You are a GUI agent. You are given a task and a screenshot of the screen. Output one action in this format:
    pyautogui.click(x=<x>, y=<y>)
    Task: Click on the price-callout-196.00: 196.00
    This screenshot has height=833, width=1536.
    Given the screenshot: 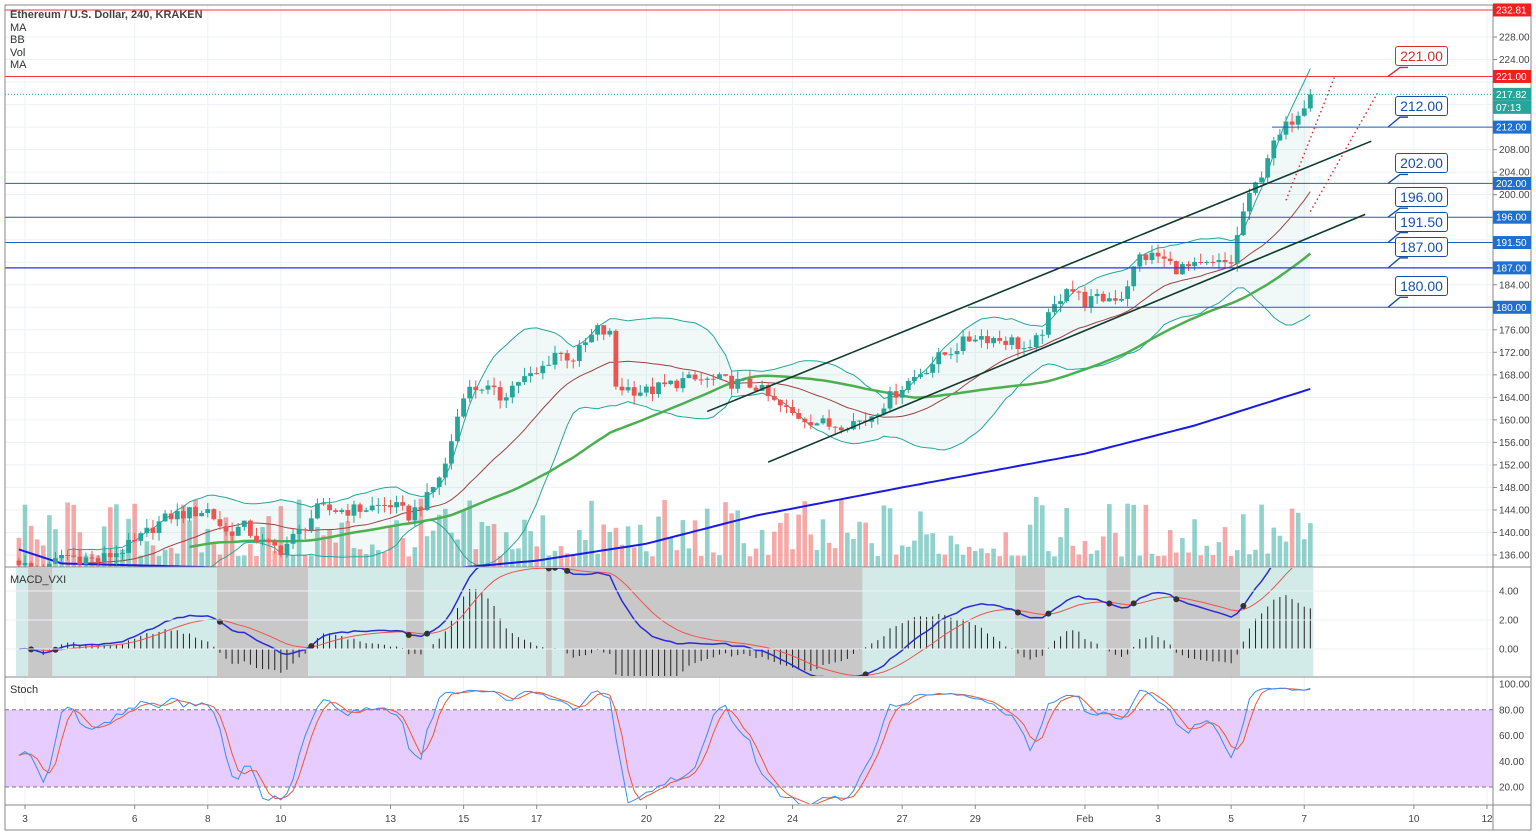 What is the action you would take?
    pyautogui.click(x=1421, y=197)
    